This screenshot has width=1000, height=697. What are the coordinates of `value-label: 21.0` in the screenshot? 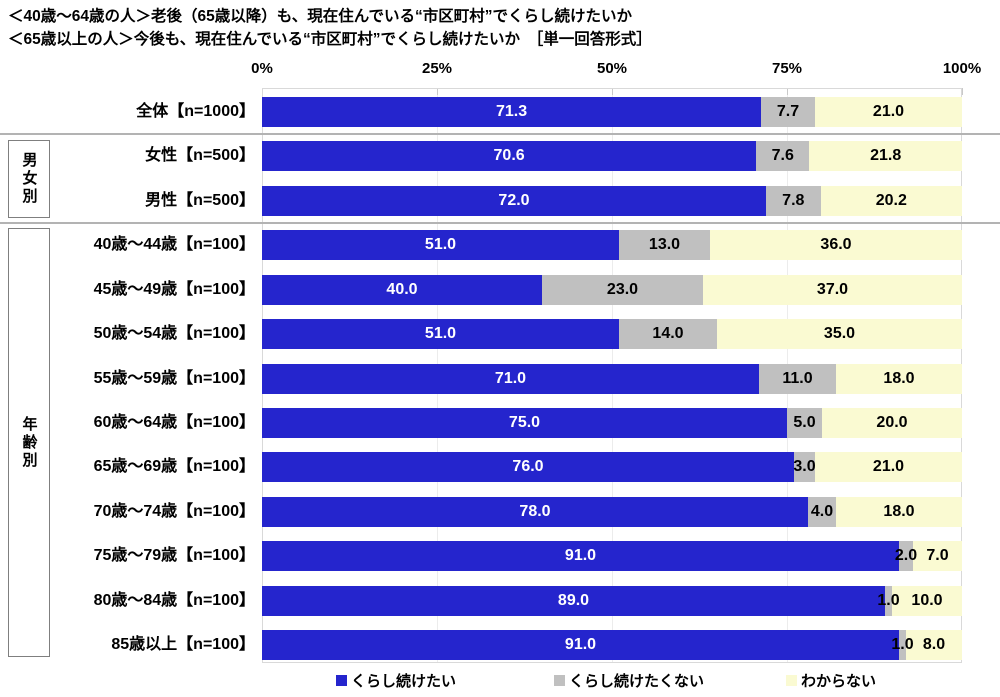 It's located at (888, 466).